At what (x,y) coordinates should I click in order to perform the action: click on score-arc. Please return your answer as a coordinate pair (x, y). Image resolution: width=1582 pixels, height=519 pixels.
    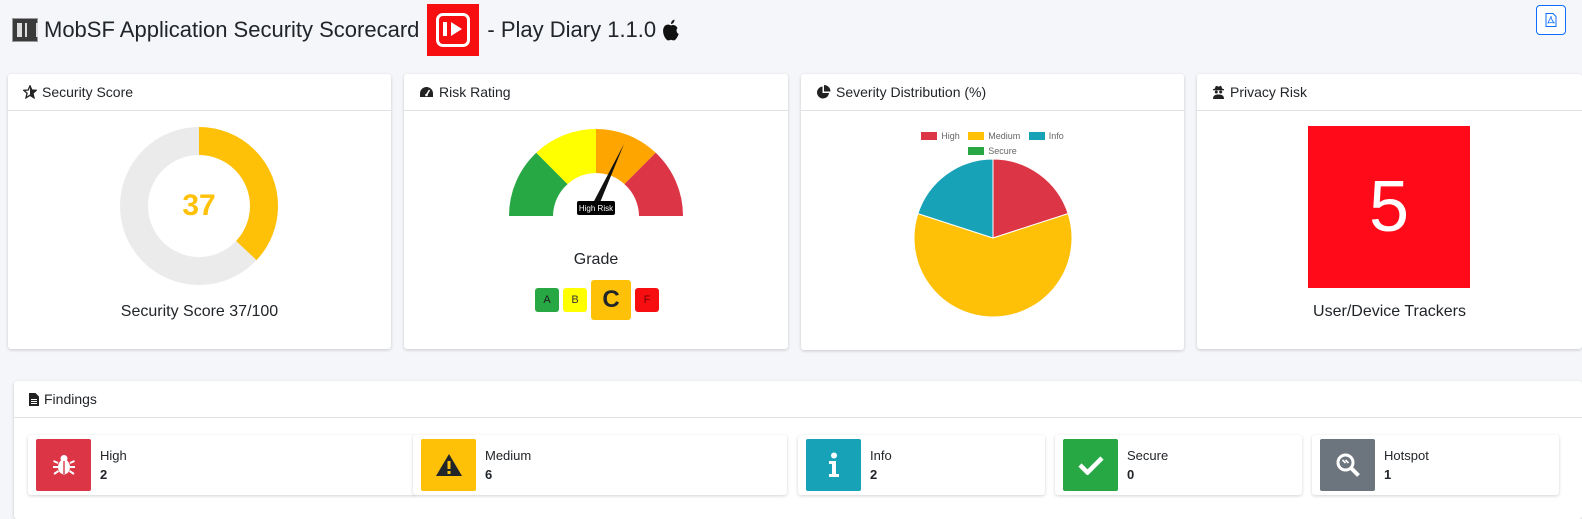
    Looking at the image, I should click on (199, 206).